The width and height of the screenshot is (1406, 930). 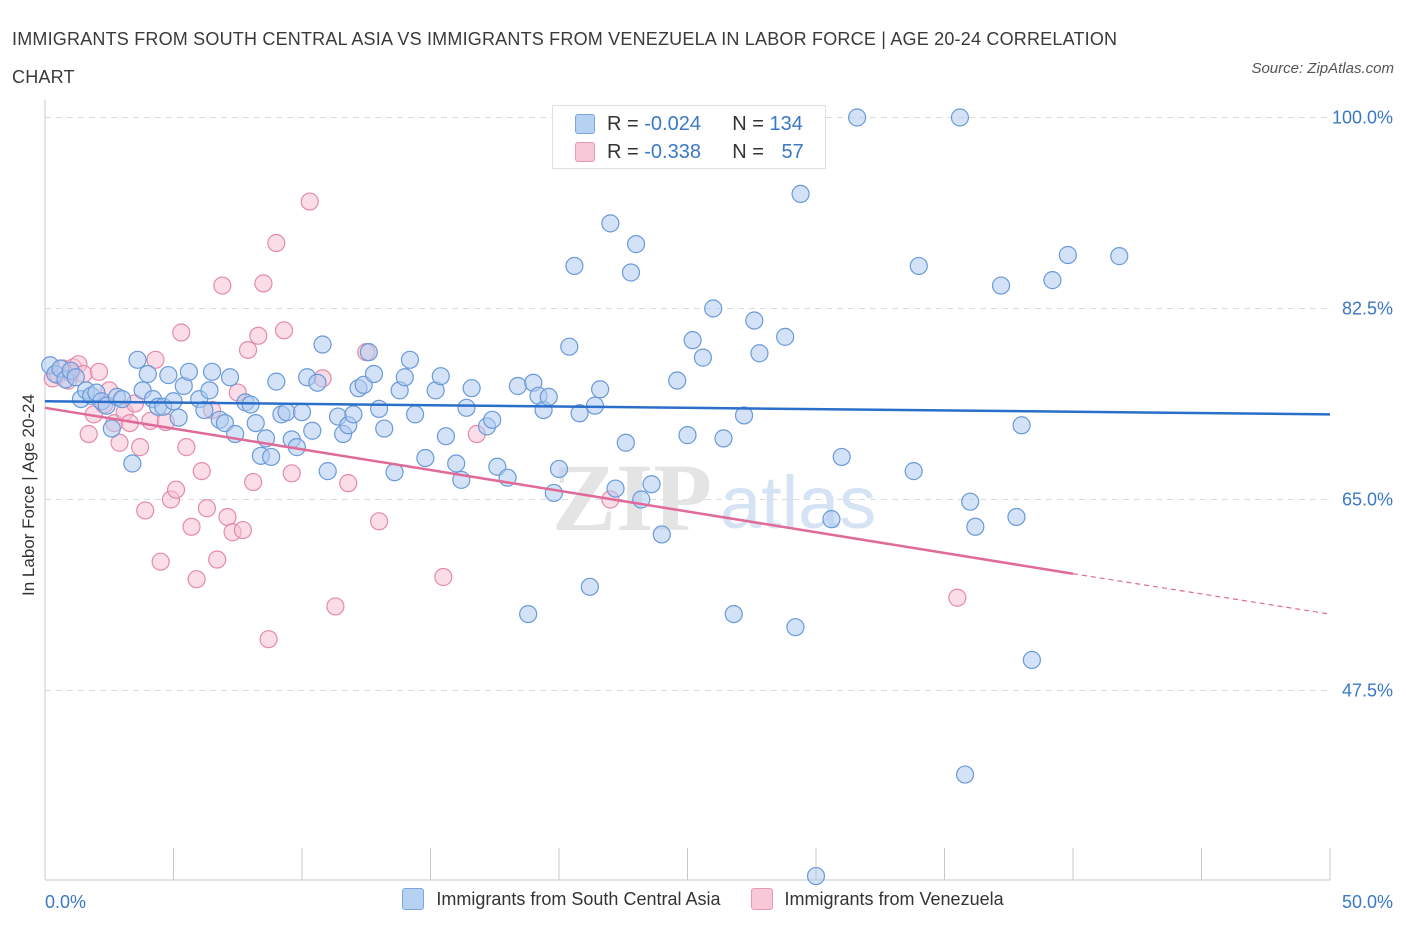 I want to click on series-legend-item-pink: Immigrants from Venezuela, so click(x=877, y=899).